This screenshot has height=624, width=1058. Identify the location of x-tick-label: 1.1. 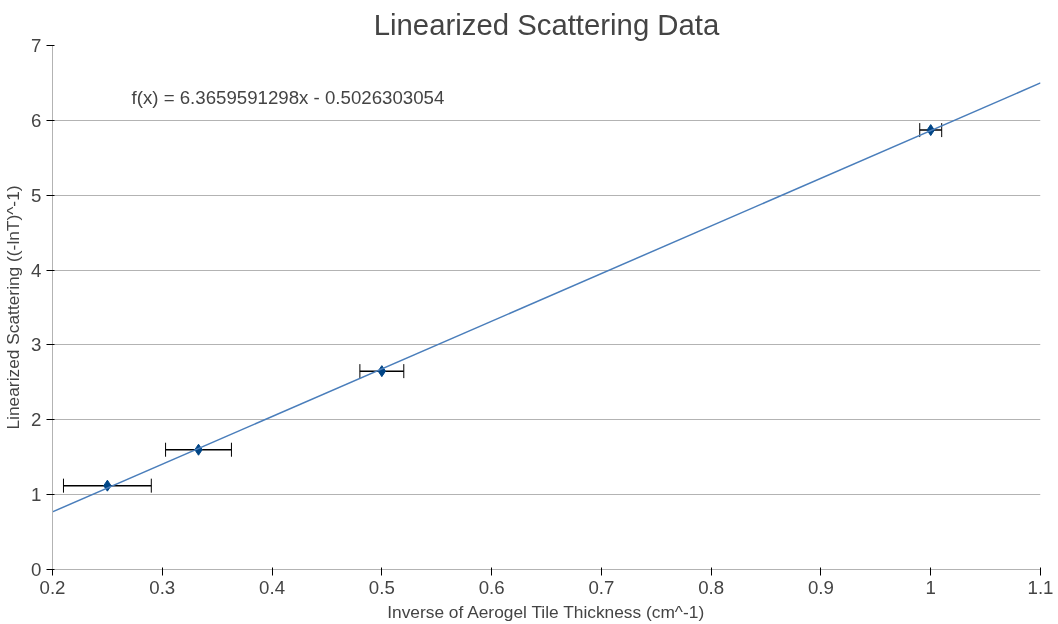
(1040, 587).